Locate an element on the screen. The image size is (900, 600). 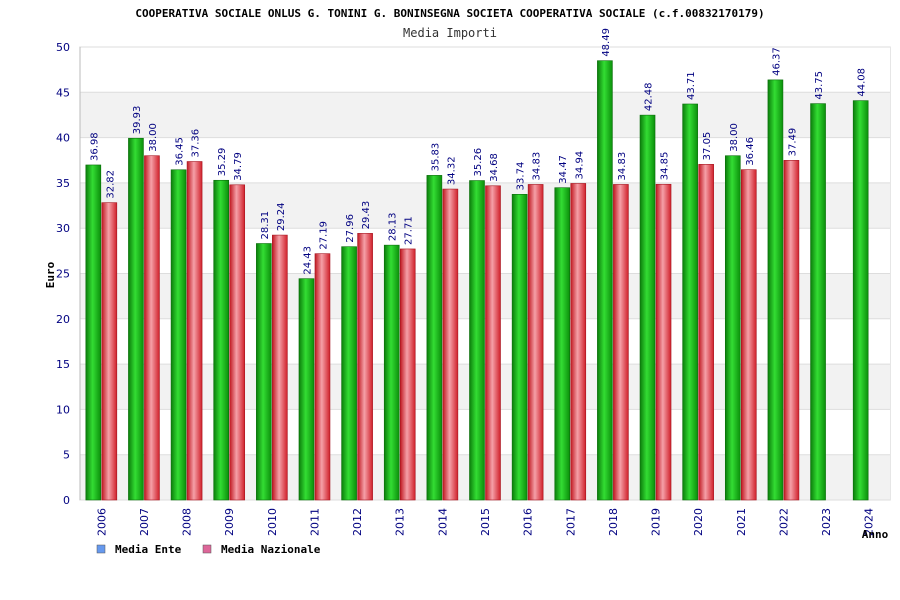
x-tick-label-2006: 2006 is located at coordinates (101, 522).